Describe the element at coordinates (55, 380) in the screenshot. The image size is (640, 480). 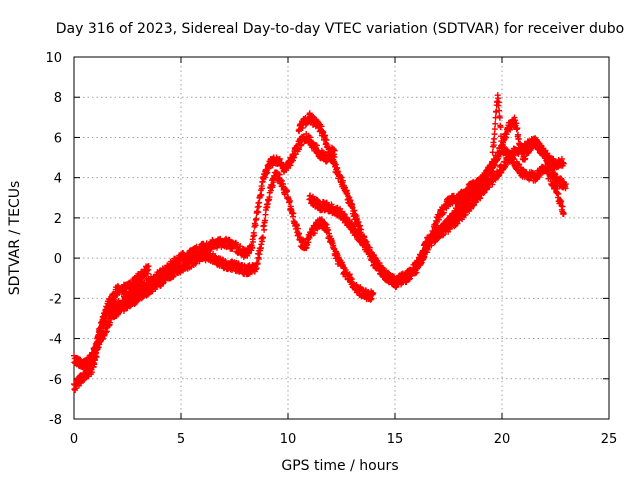
I see `y-tick-label: -6` at that location.